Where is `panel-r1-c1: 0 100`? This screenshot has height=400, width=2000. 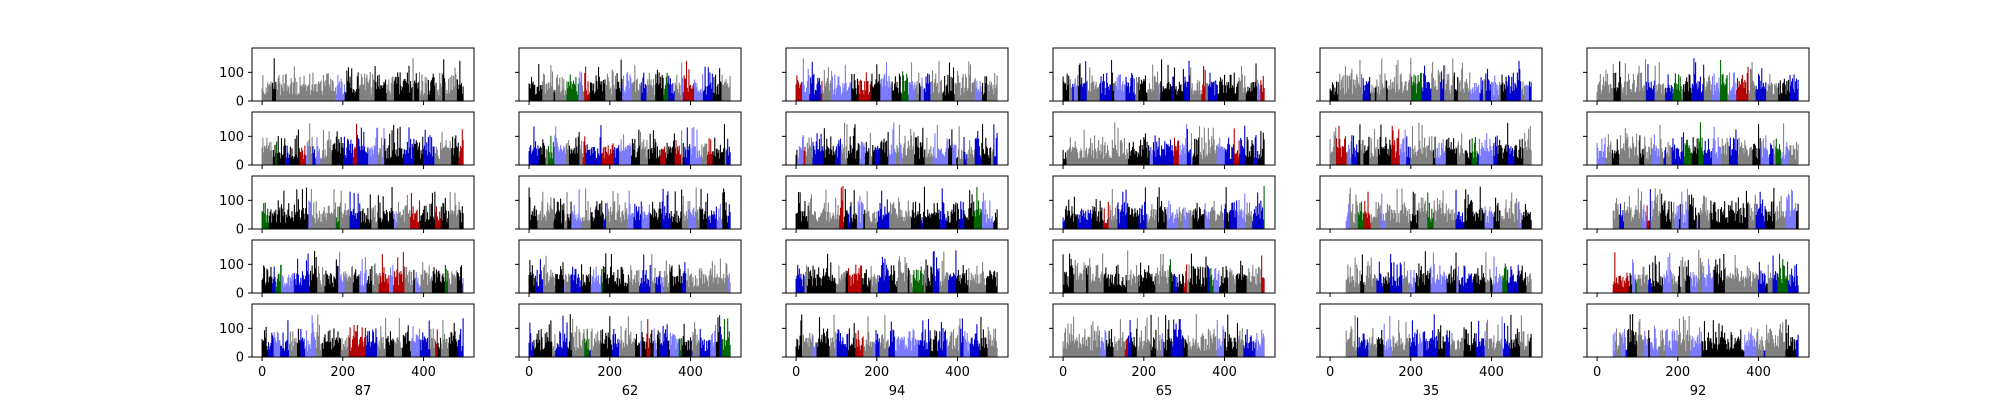
panel-r1-c1: 0 100 is located at coordinates (347, 78).